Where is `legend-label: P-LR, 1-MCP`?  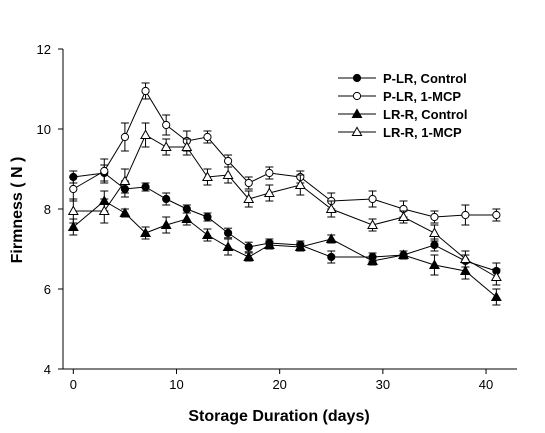 legend-label: P-LR, 1-MCP is located at coordinates (422, 96).